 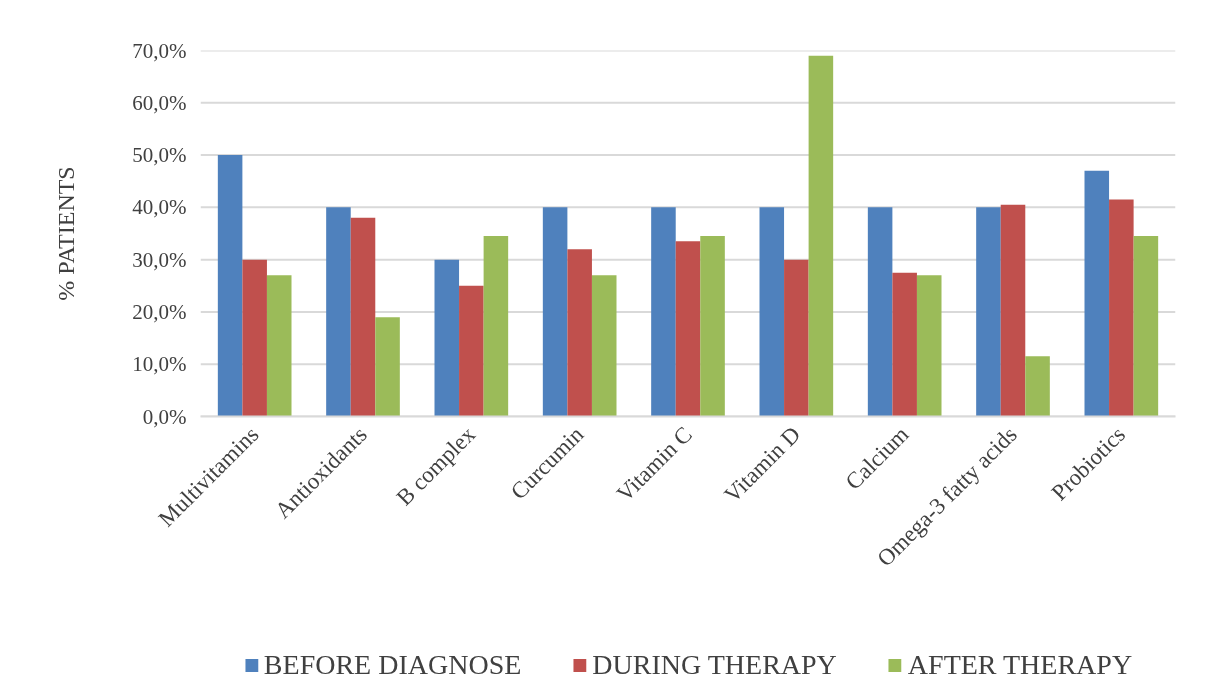 What do you see at coordinates (159, 102) in the screenshot?
I see `y-tick-label: 60,0%` at bounding box center [159, 102].